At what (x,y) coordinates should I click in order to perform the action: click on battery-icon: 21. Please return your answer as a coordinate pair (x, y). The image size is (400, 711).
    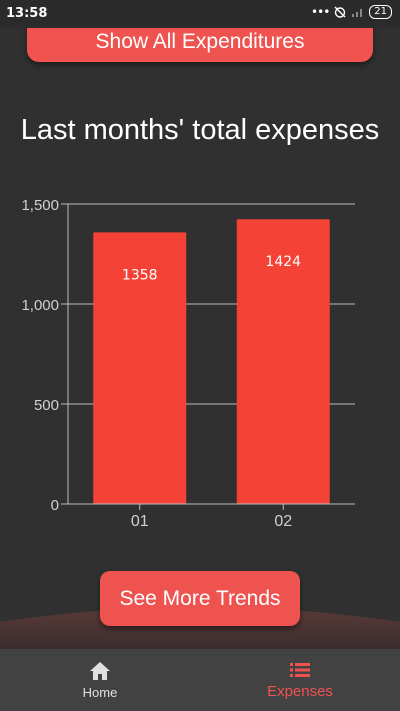
    Looking at the image, I should click on (380, 12).